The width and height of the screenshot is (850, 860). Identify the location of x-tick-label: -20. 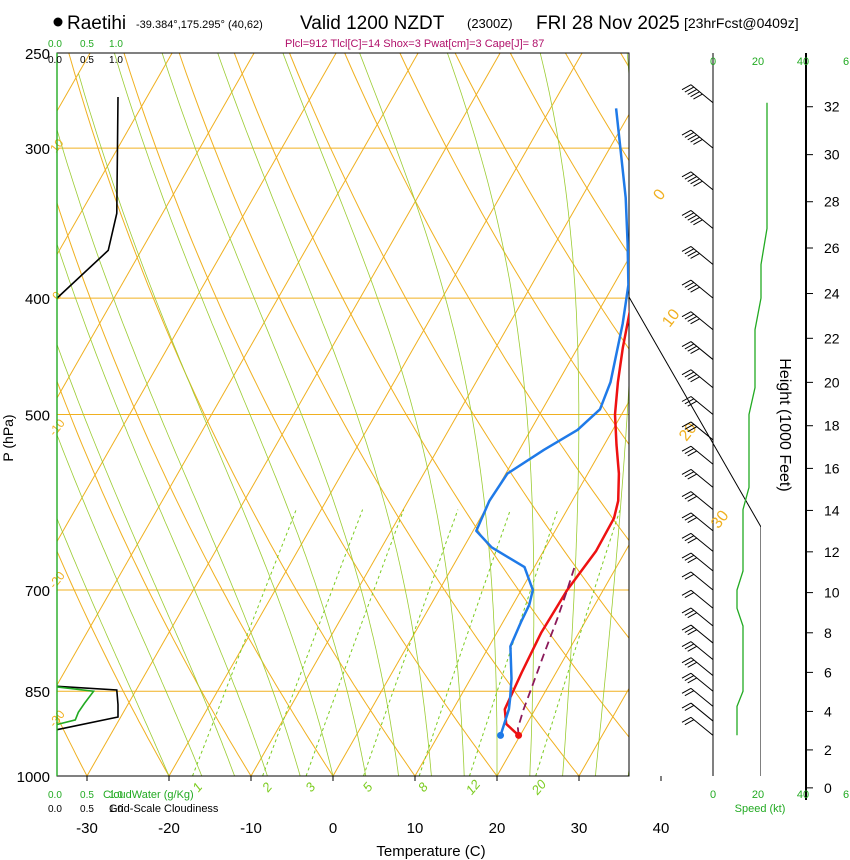
(169, 828).